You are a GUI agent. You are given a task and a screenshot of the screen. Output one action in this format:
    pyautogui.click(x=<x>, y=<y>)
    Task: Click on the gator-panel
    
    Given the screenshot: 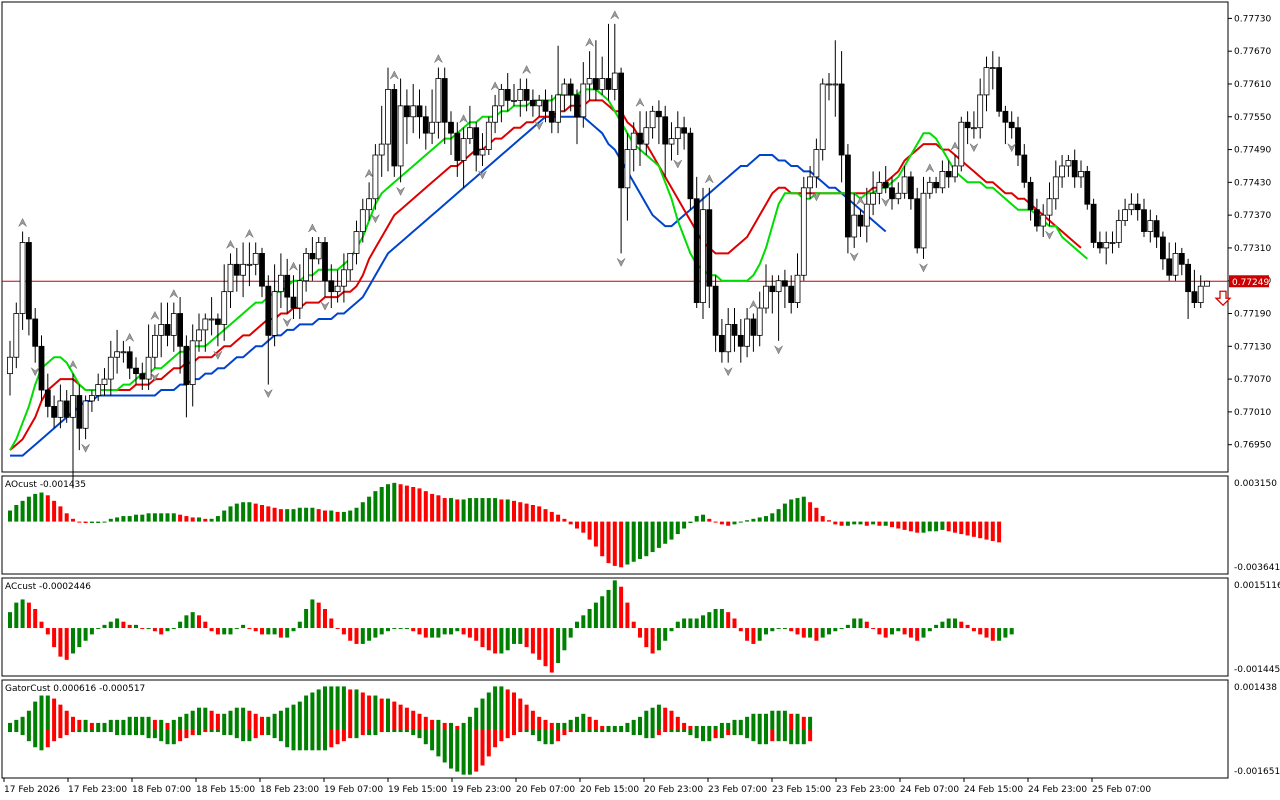 What is the action you would take?
    pyautogui.click(x=410, y=730)
    